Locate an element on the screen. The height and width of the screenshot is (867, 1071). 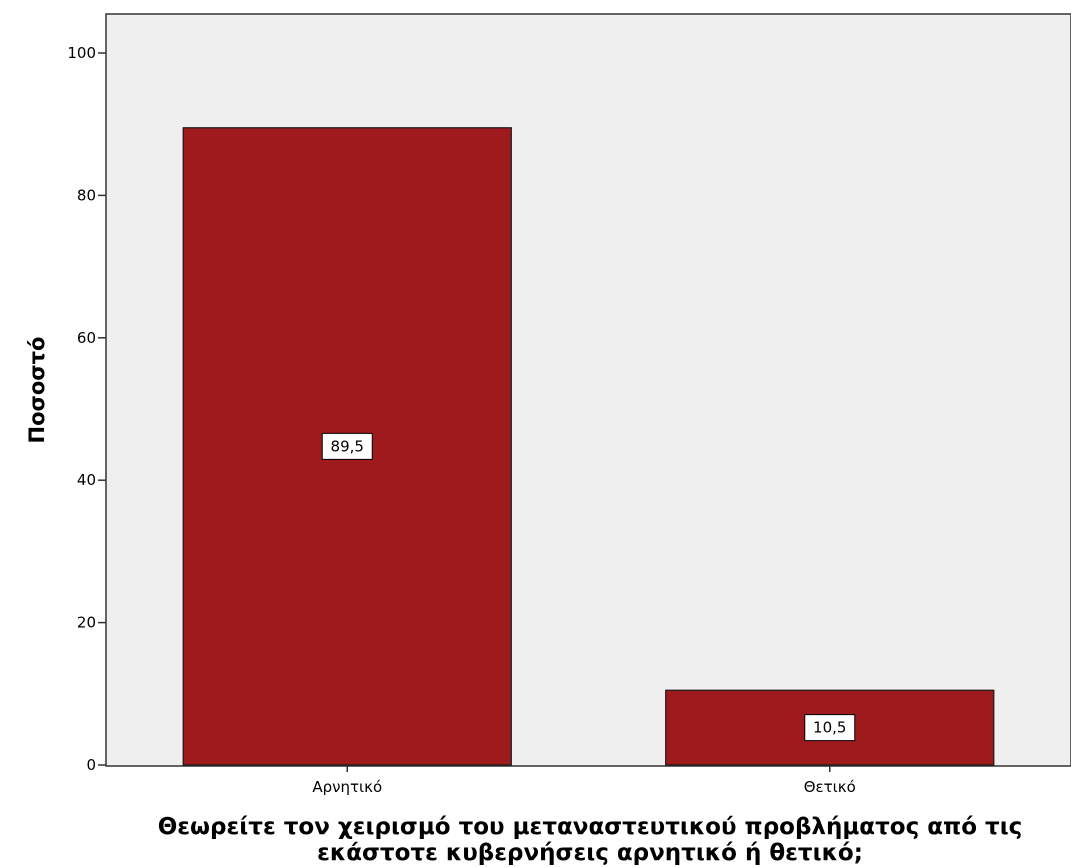
x-tick-label: Αρνητικό is located at coordinates (347, 787).